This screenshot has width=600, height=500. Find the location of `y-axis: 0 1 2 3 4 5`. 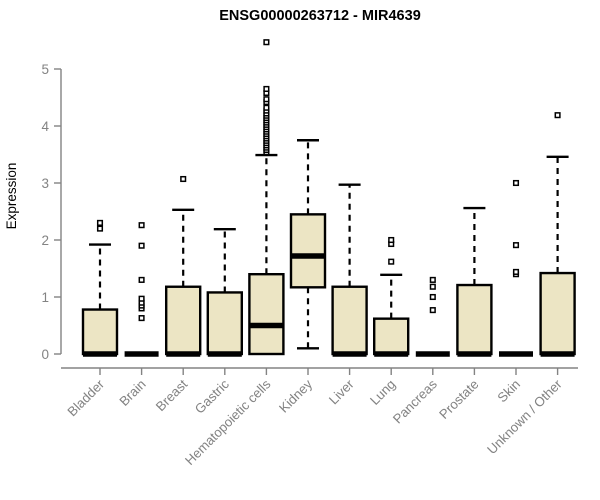

y-axis: 0 1 2 3 4 5 is located at coordinates (51, 212).